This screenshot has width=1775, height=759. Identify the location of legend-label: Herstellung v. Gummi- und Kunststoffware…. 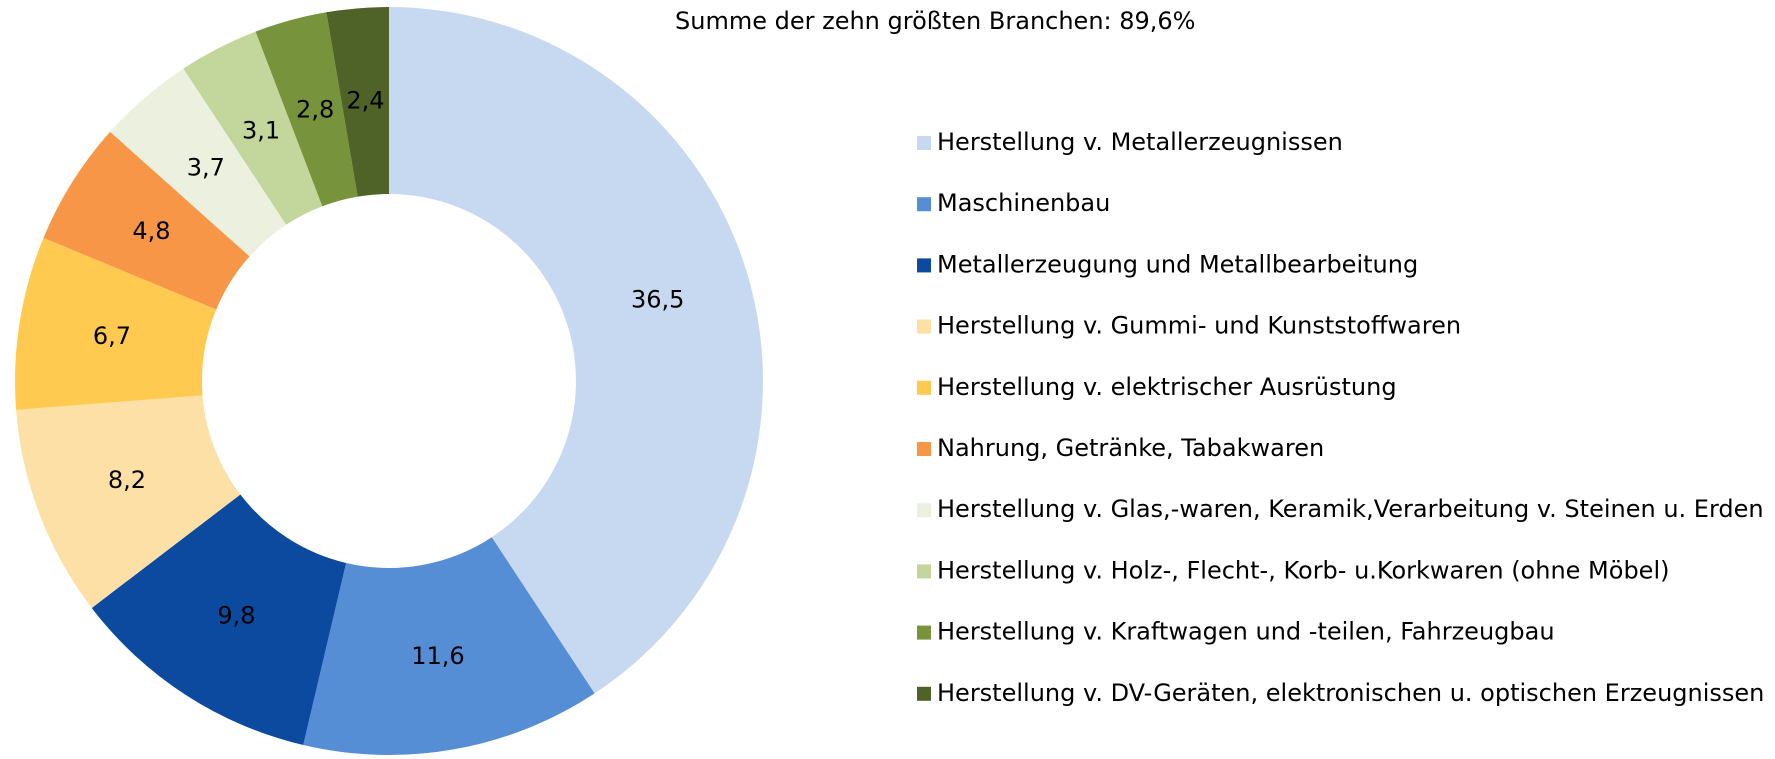
(1199, 326).